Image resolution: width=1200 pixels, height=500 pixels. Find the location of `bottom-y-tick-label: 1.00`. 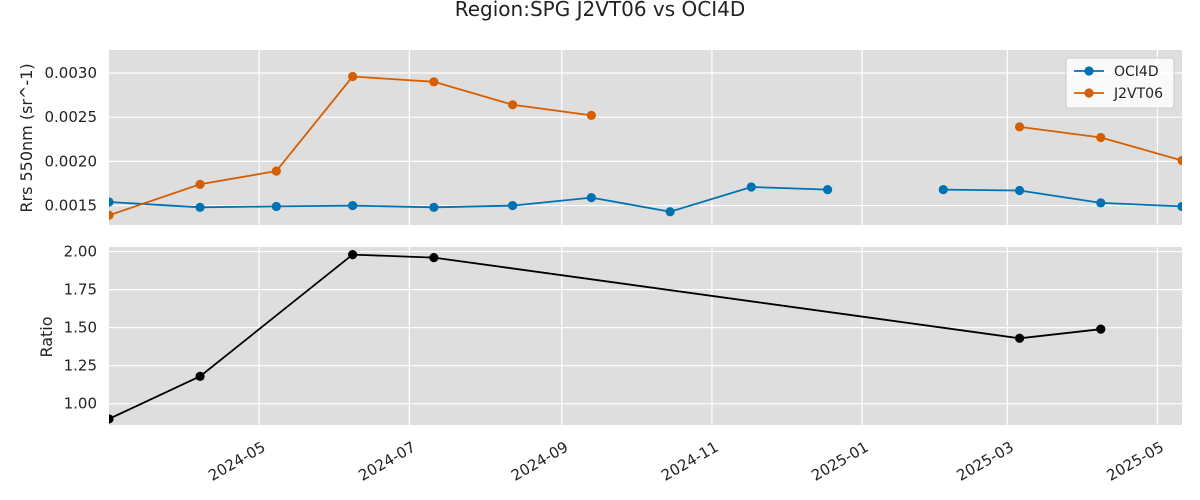

bottom-y-tick-label: 1.00 is located at coordinates (80, 404).